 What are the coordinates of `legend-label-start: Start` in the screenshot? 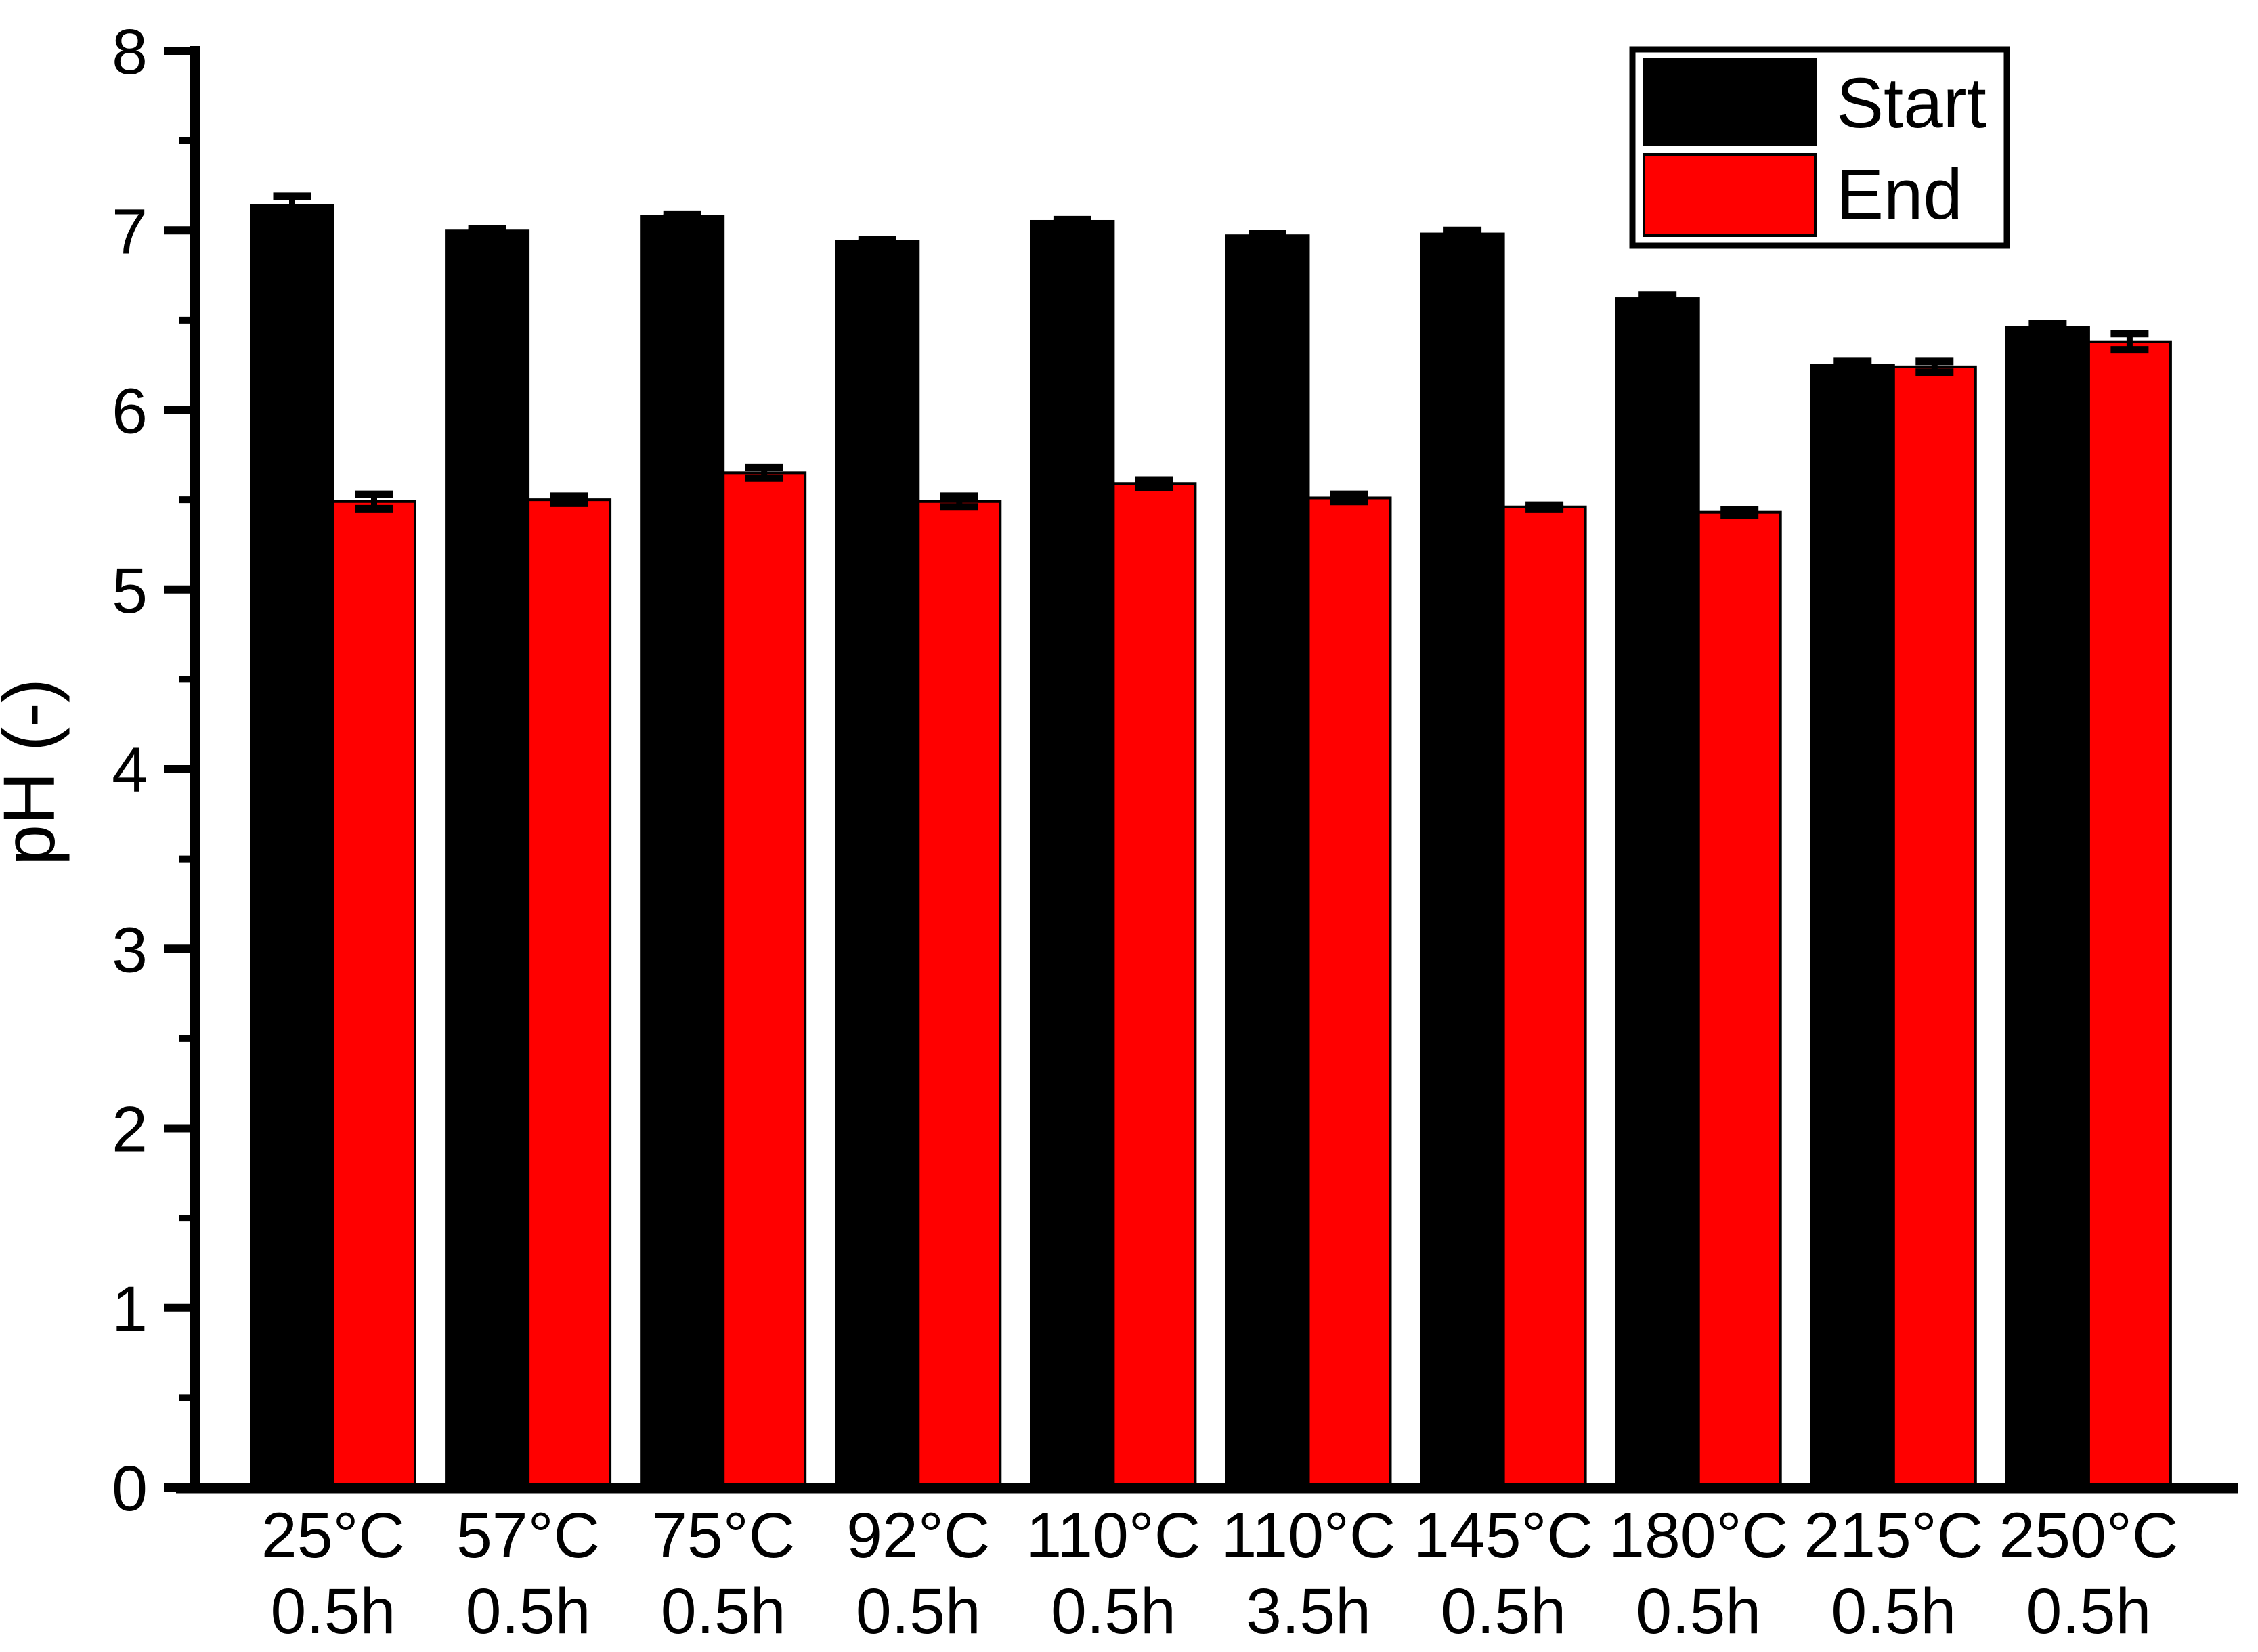 It's located at (1911, 103).